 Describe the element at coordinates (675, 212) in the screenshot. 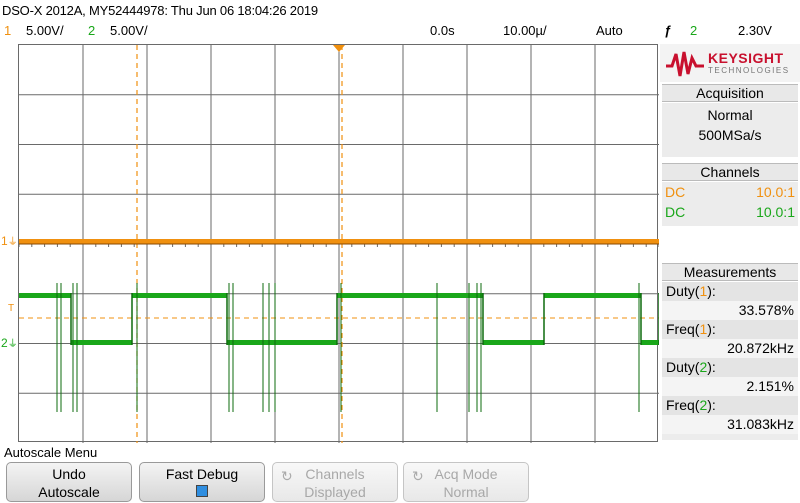

I see `ch2-coupling: DC` at that location.